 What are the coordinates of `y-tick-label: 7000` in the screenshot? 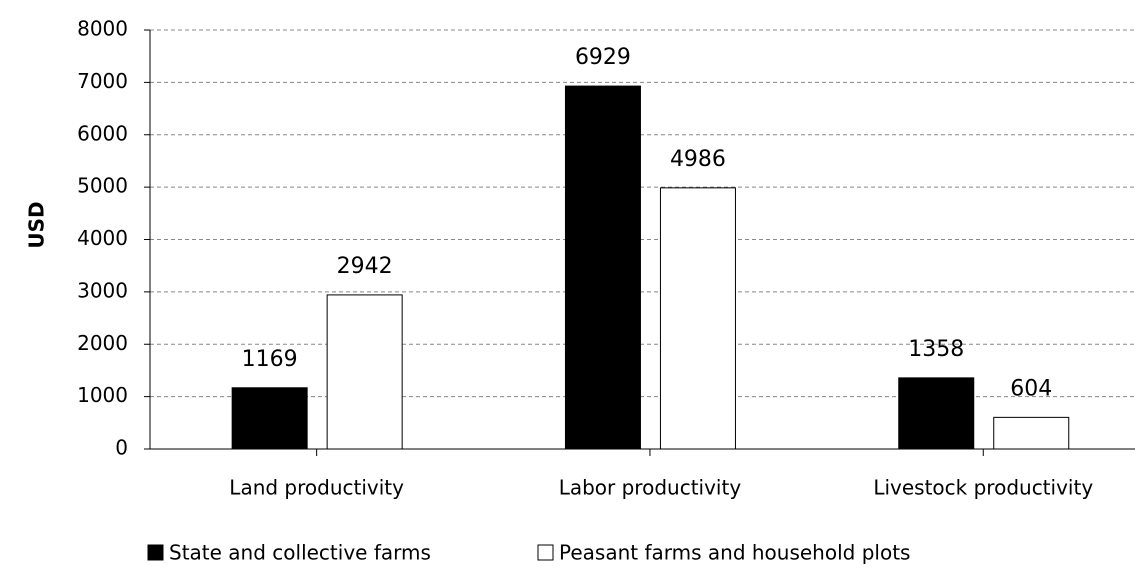 It's located at (102, 81).